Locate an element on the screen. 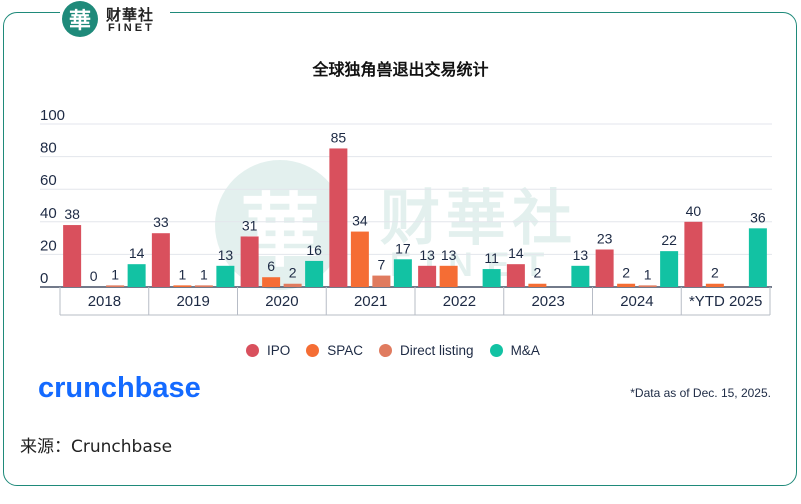  crunchbase-logo: crunchbase is located at coordinates (119, 388).